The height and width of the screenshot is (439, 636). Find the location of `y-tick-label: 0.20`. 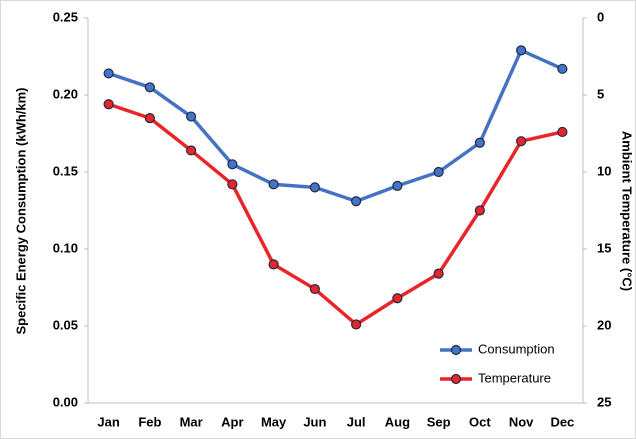

y-tick-label: 0.20 is located at coordinates (65, 93).